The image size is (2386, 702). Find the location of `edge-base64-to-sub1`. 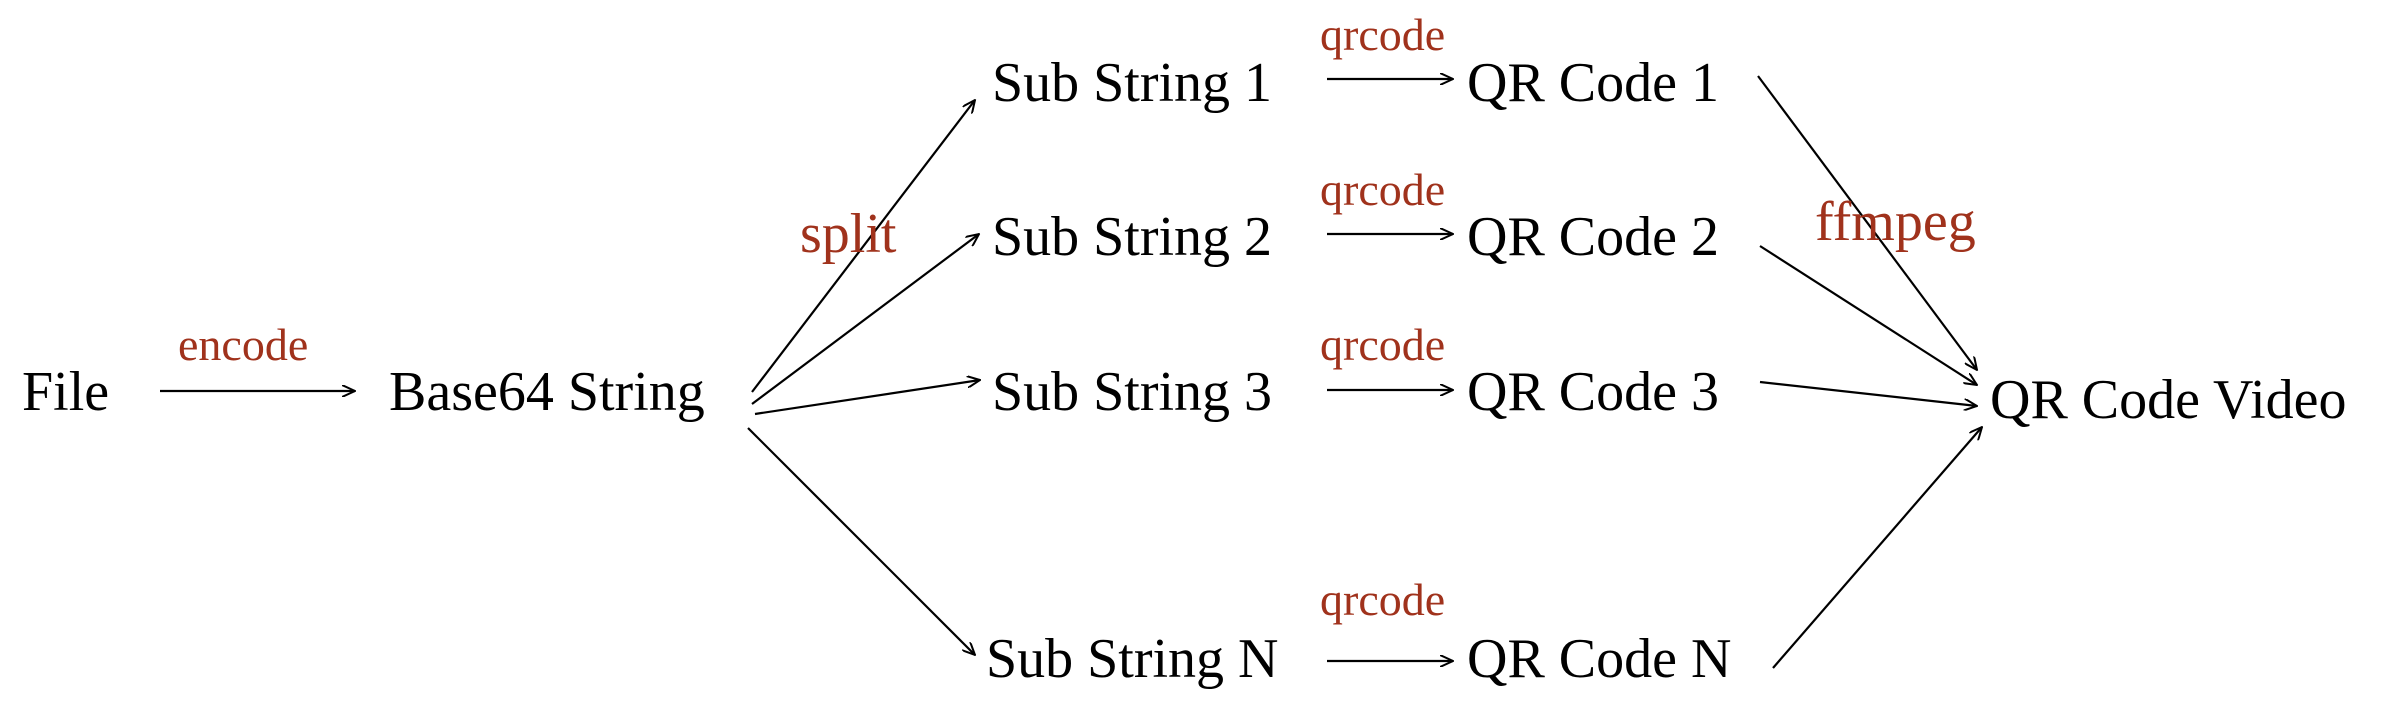

edge-base64-to-sub1 is located at coordinates (863, 246).